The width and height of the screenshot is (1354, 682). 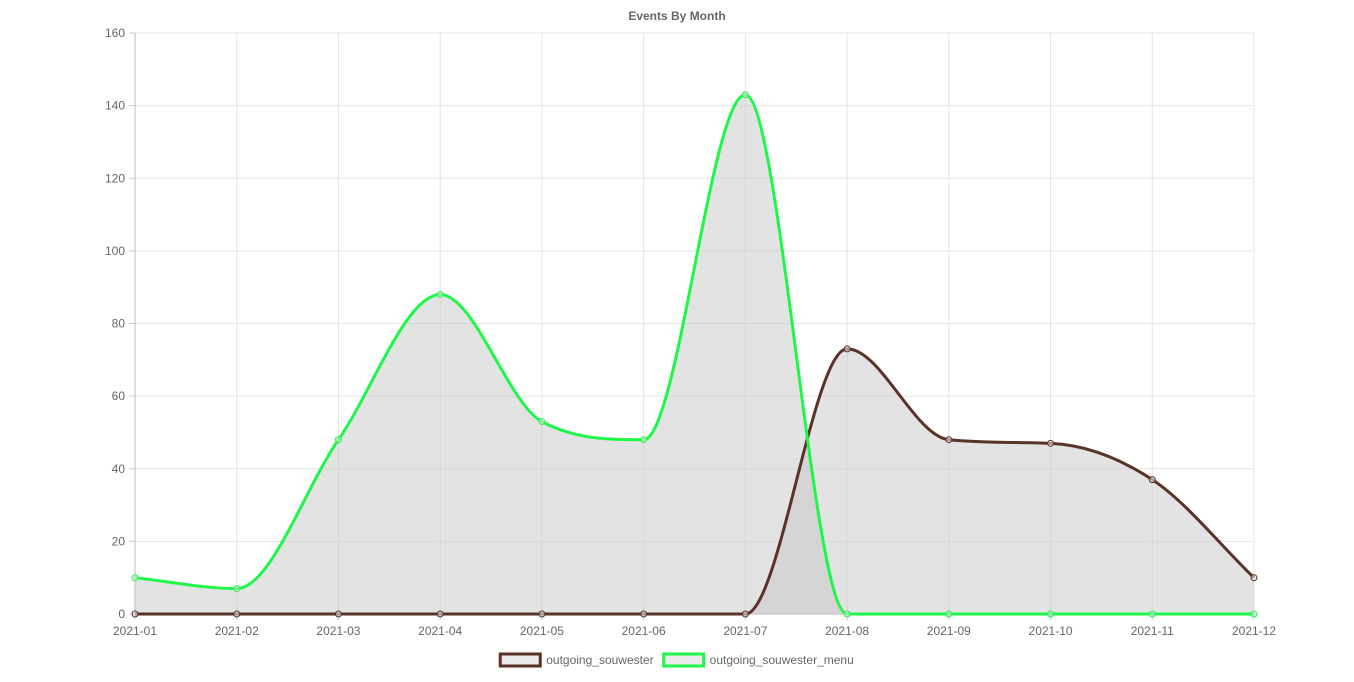 I want to click on y-tick-label: 20, so click(x=119, y=541).